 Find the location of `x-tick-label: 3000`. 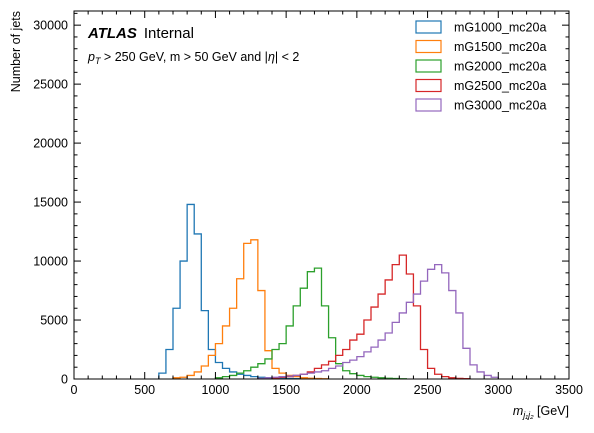

x-tick-label: 3000 is located at coordinates (498, 390).